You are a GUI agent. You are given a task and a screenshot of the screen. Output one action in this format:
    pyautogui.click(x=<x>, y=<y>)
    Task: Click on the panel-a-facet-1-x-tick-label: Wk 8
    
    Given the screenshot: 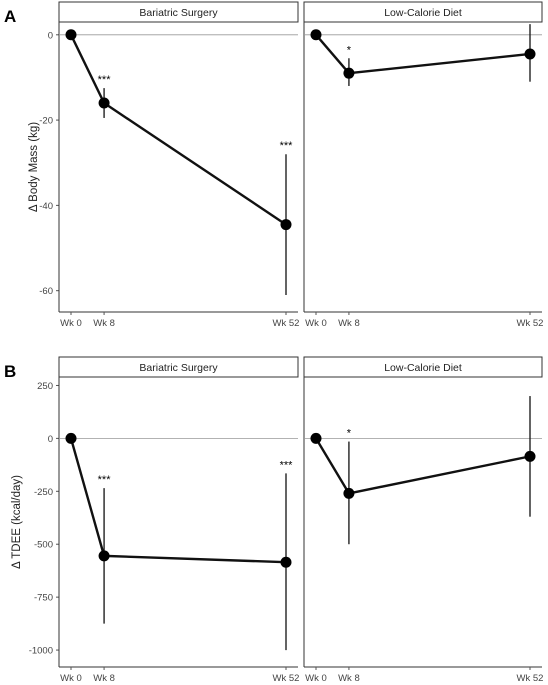 What is the action you would take?
    pyautogui.click(x=104, y=323)
    